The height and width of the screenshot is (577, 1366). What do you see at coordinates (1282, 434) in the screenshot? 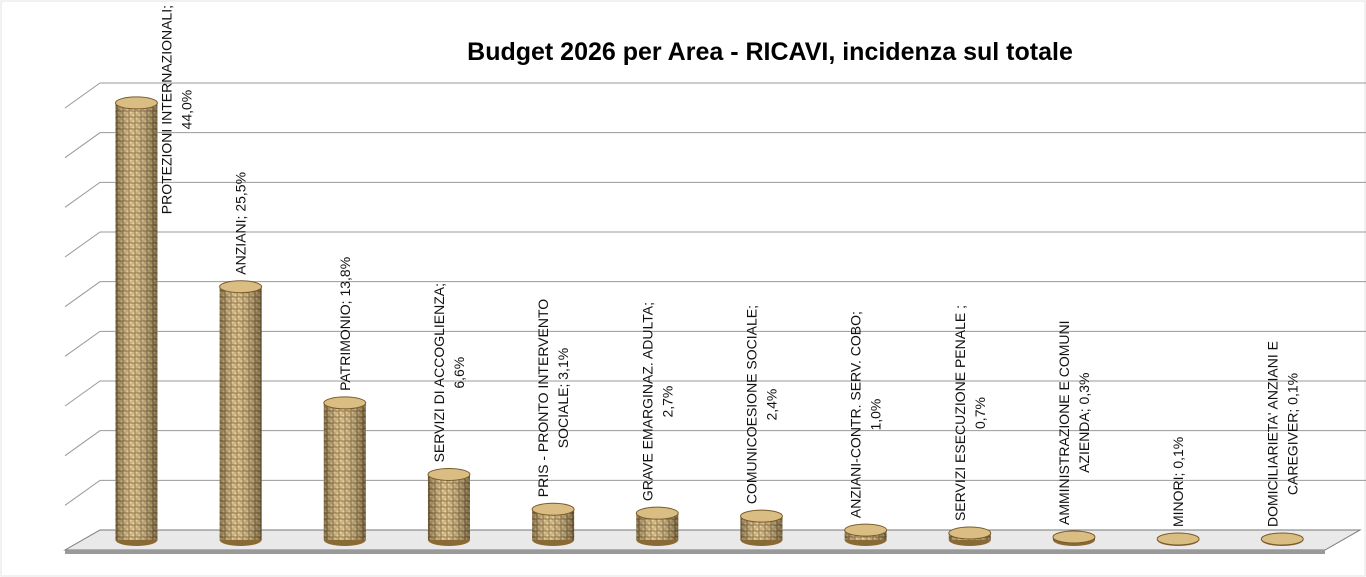
I see `data-label: DOMICILIARIETA' ANZIANI E CAREGIVER; 0,1%` at bounding box center [1282, 434].